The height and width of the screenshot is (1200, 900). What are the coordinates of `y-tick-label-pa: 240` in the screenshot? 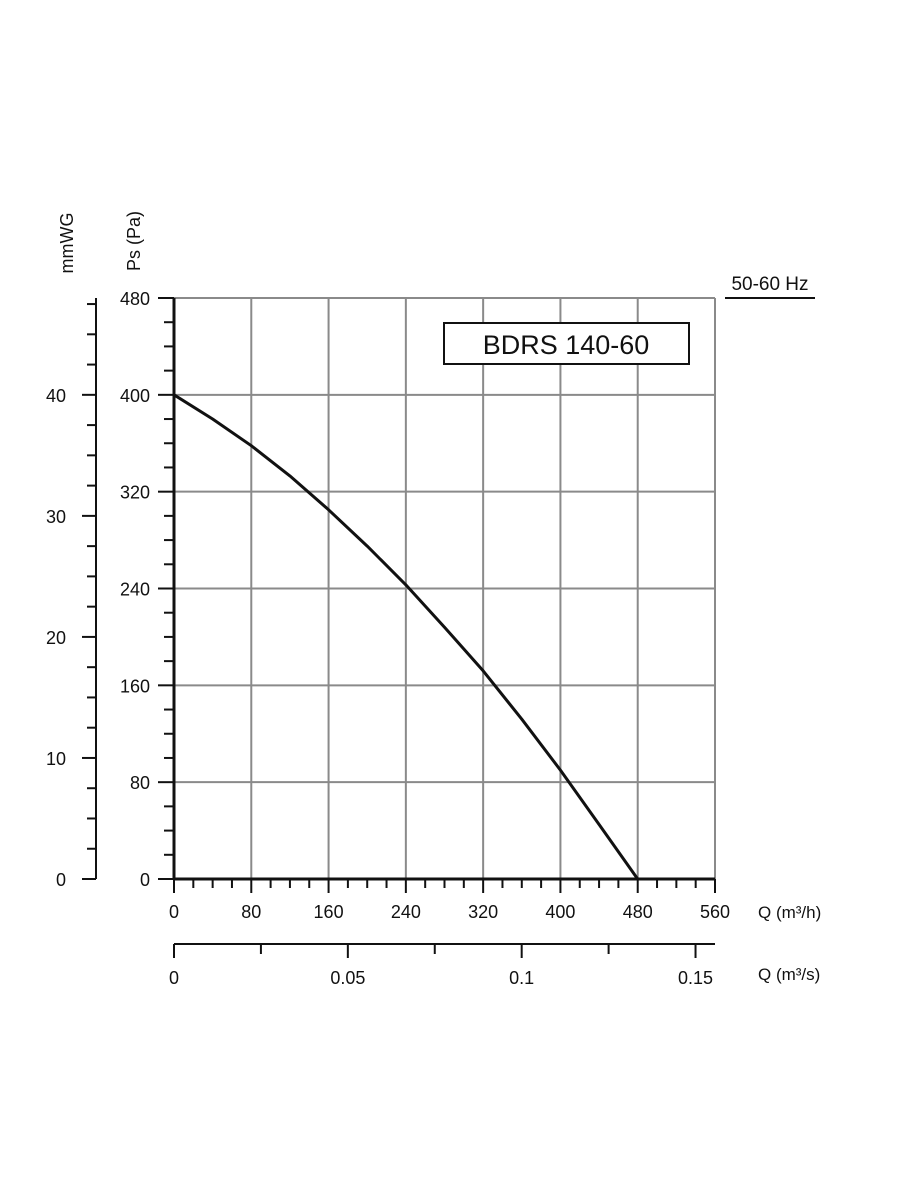 It's located at (135, 590).